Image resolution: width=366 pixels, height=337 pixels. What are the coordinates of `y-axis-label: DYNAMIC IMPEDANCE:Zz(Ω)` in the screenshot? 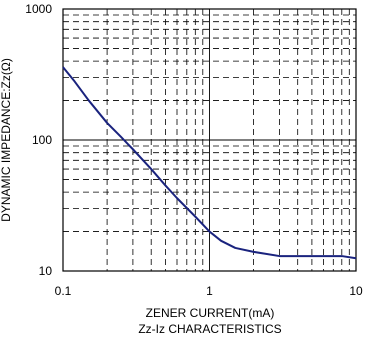 It's located at (6, 140).